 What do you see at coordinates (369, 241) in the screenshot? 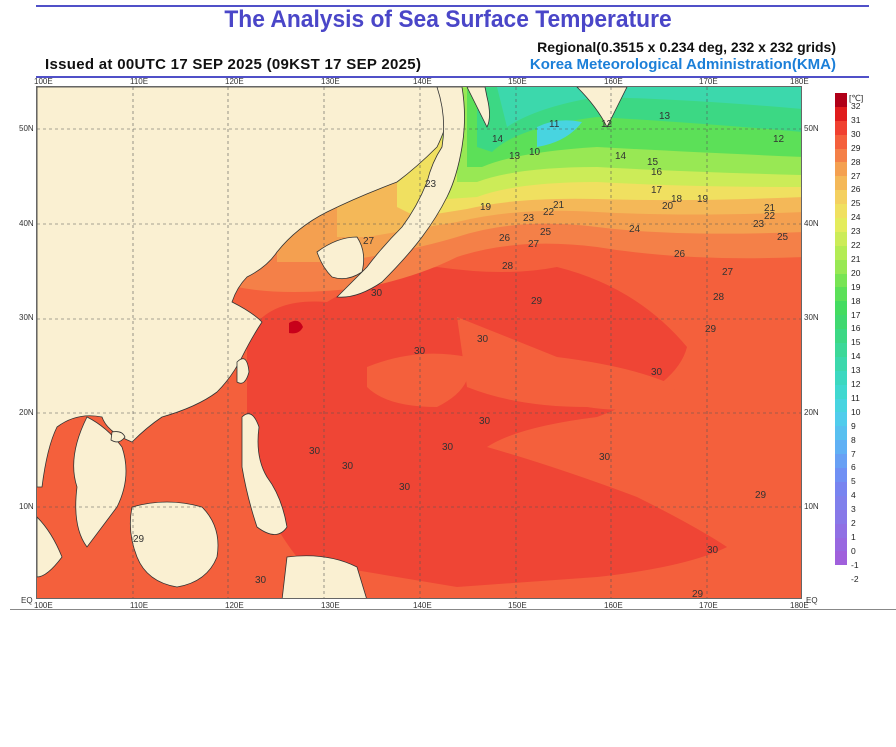
I see `contour-label-27b: 27` at bounding box center [369, 241].